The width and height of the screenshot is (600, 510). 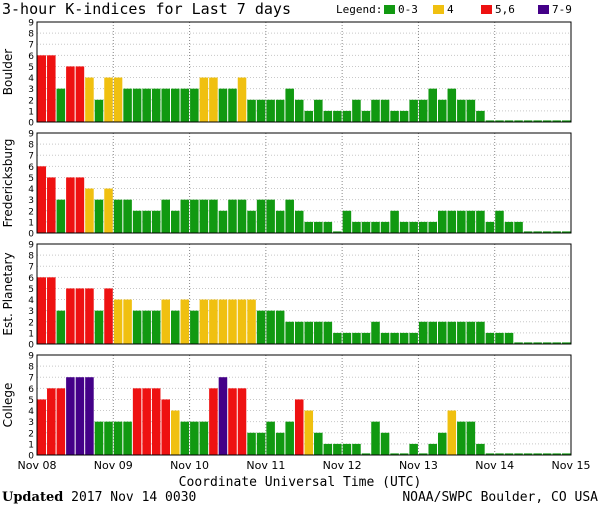 What do you see at coordinates (37, 465) in the screenshot?
I see `x-tick-label: Nov 08` at bounding box center [37, 465].